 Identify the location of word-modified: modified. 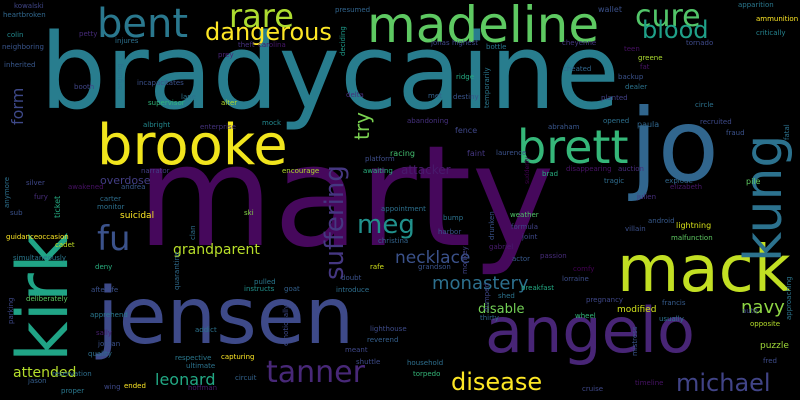
(637, 310).